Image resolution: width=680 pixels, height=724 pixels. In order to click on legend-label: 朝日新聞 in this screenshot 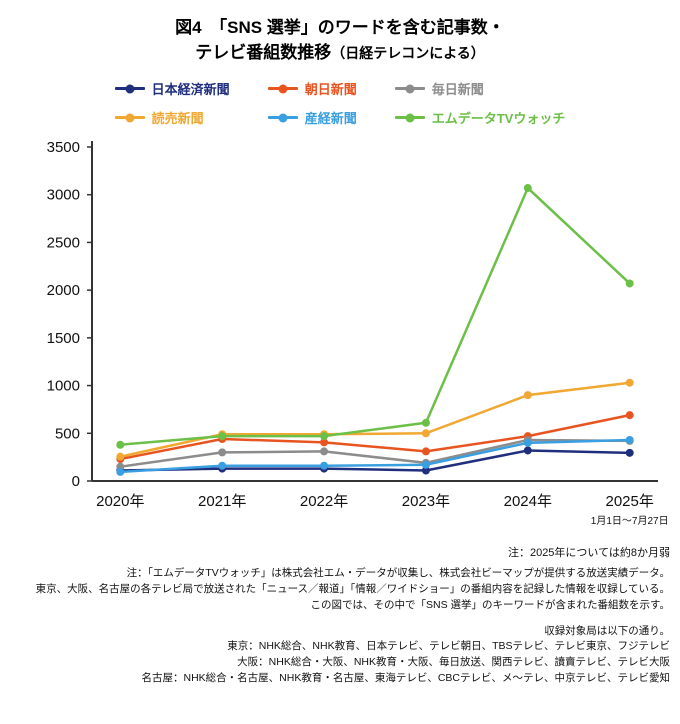, I will do `click(330, 90)`.